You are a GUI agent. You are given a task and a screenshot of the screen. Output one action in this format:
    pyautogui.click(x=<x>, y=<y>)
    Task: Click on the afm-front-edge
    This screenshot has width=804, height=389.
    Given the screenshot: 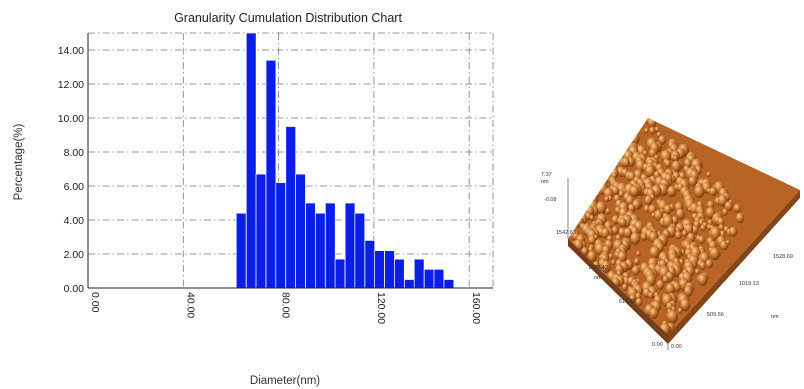 What is the action you would take?
    pyautogui.click(x=618, y=291)
    